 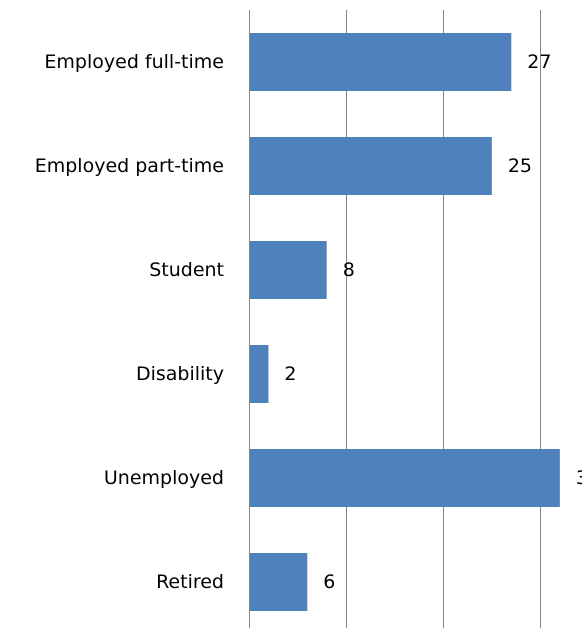 I want to click on bar-employed-full-time, so click(x=381, y=62).